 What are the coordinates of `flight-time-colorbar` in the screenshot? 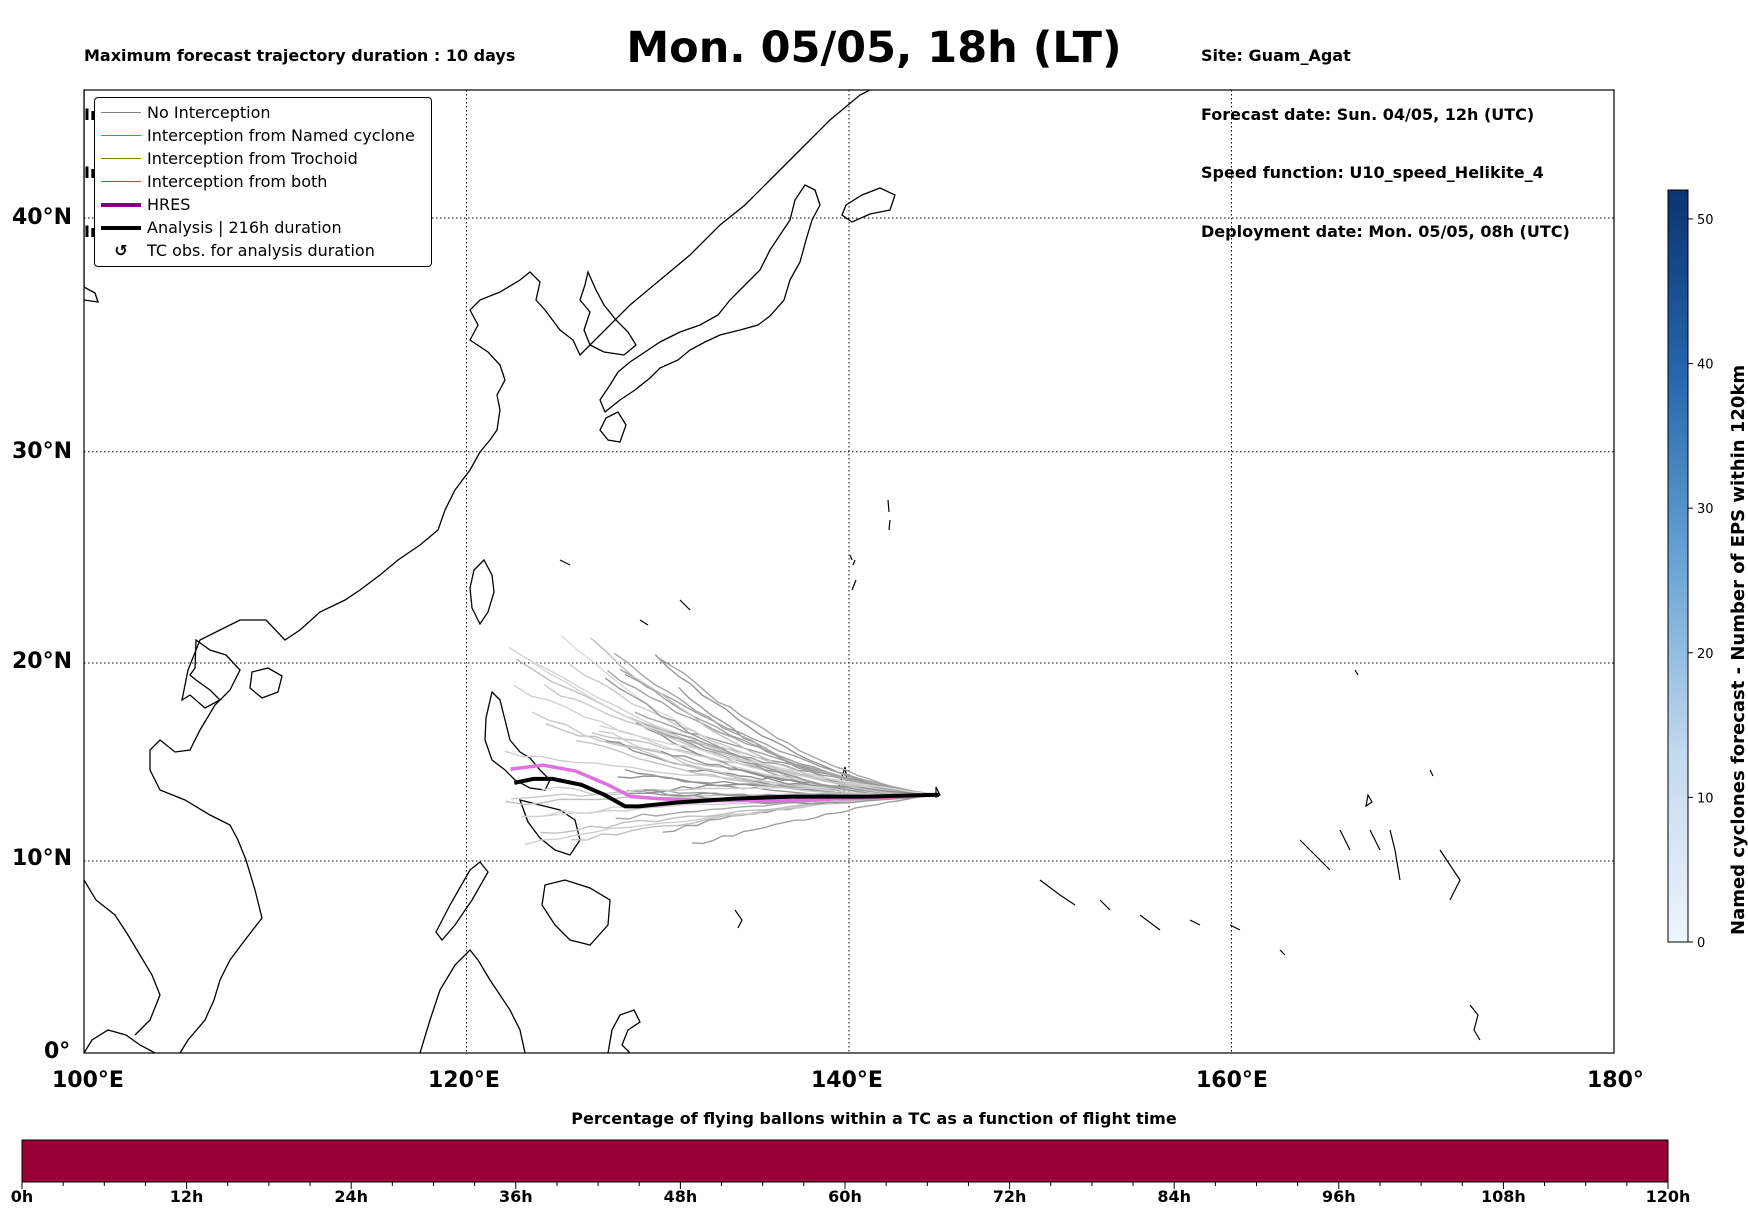 It's located at (845, 1161).